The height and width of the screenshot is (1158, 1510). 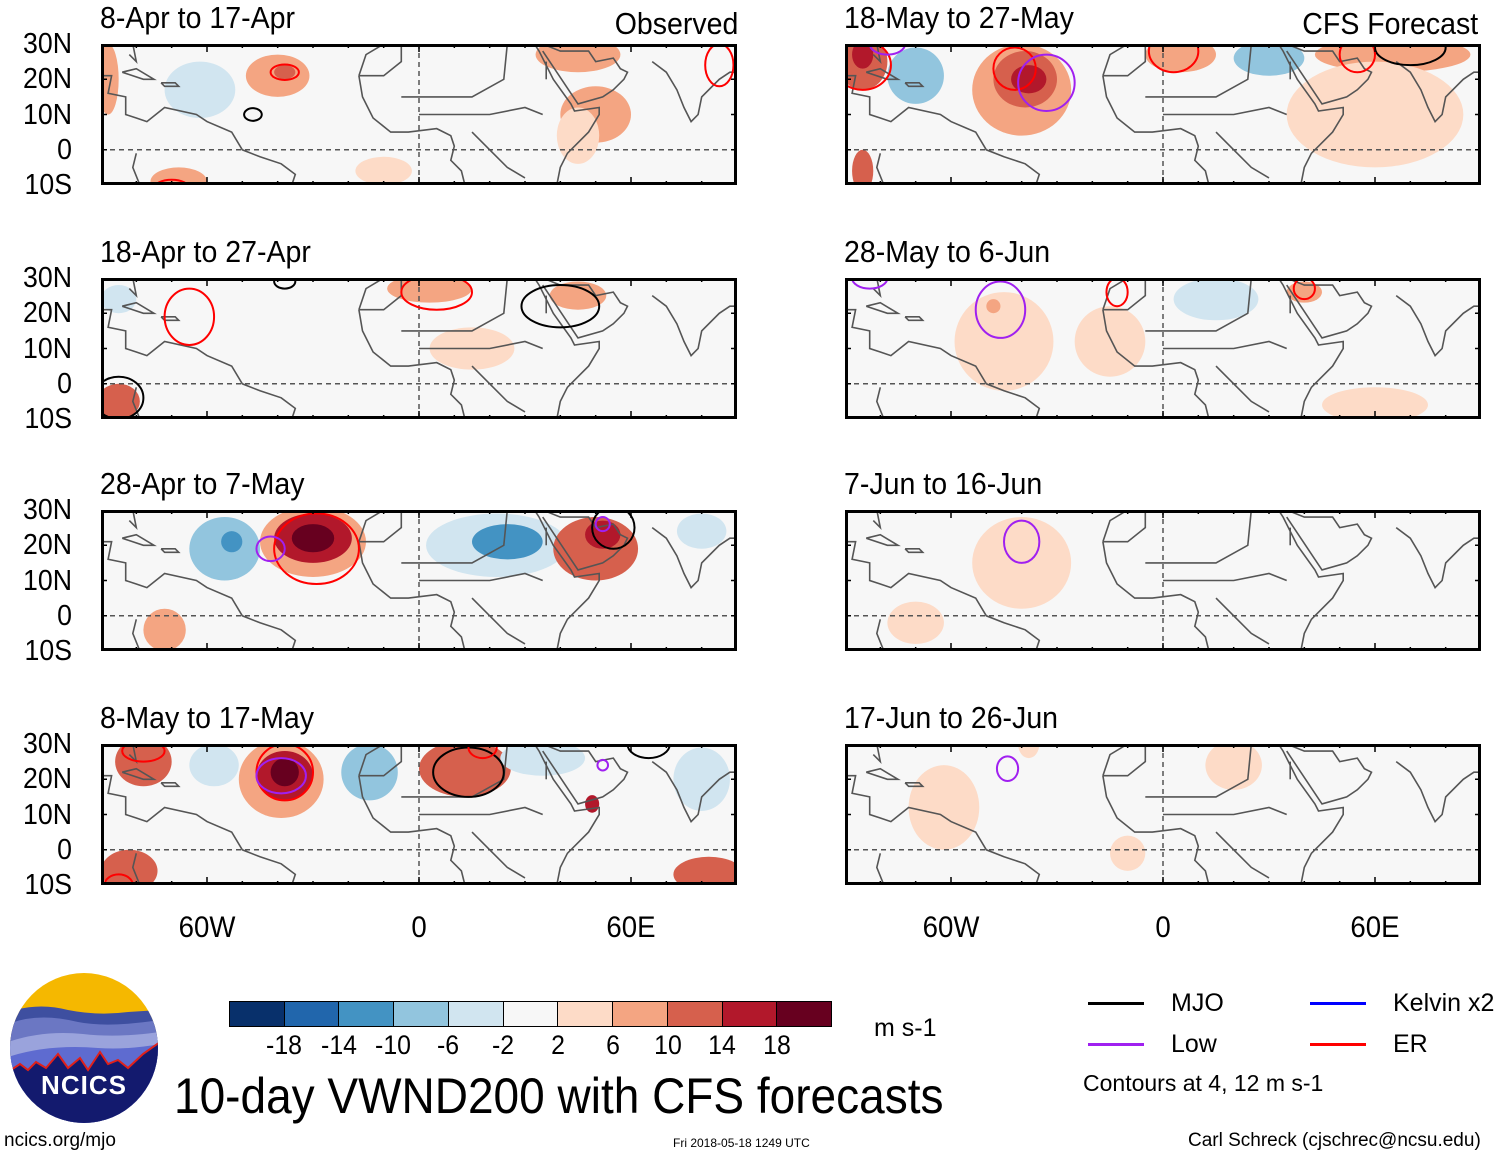 What do you see at coordinates (205, 251) in the screenshot?
I see `panel-title: 18-Apr to 27-Apr` at bounding box center [205, 251].